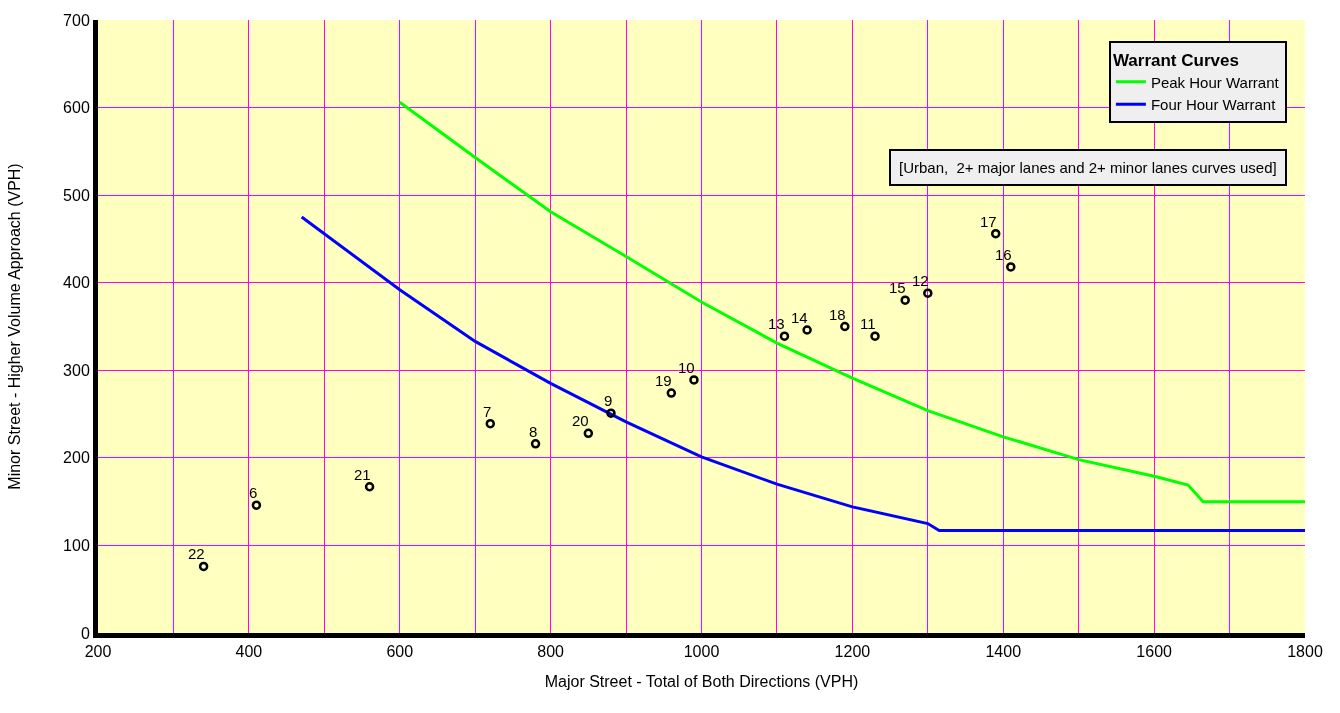 The image size is (1340, 713). I want to click on legend-label: Peak Hour Warrant, so click(1215, 82).